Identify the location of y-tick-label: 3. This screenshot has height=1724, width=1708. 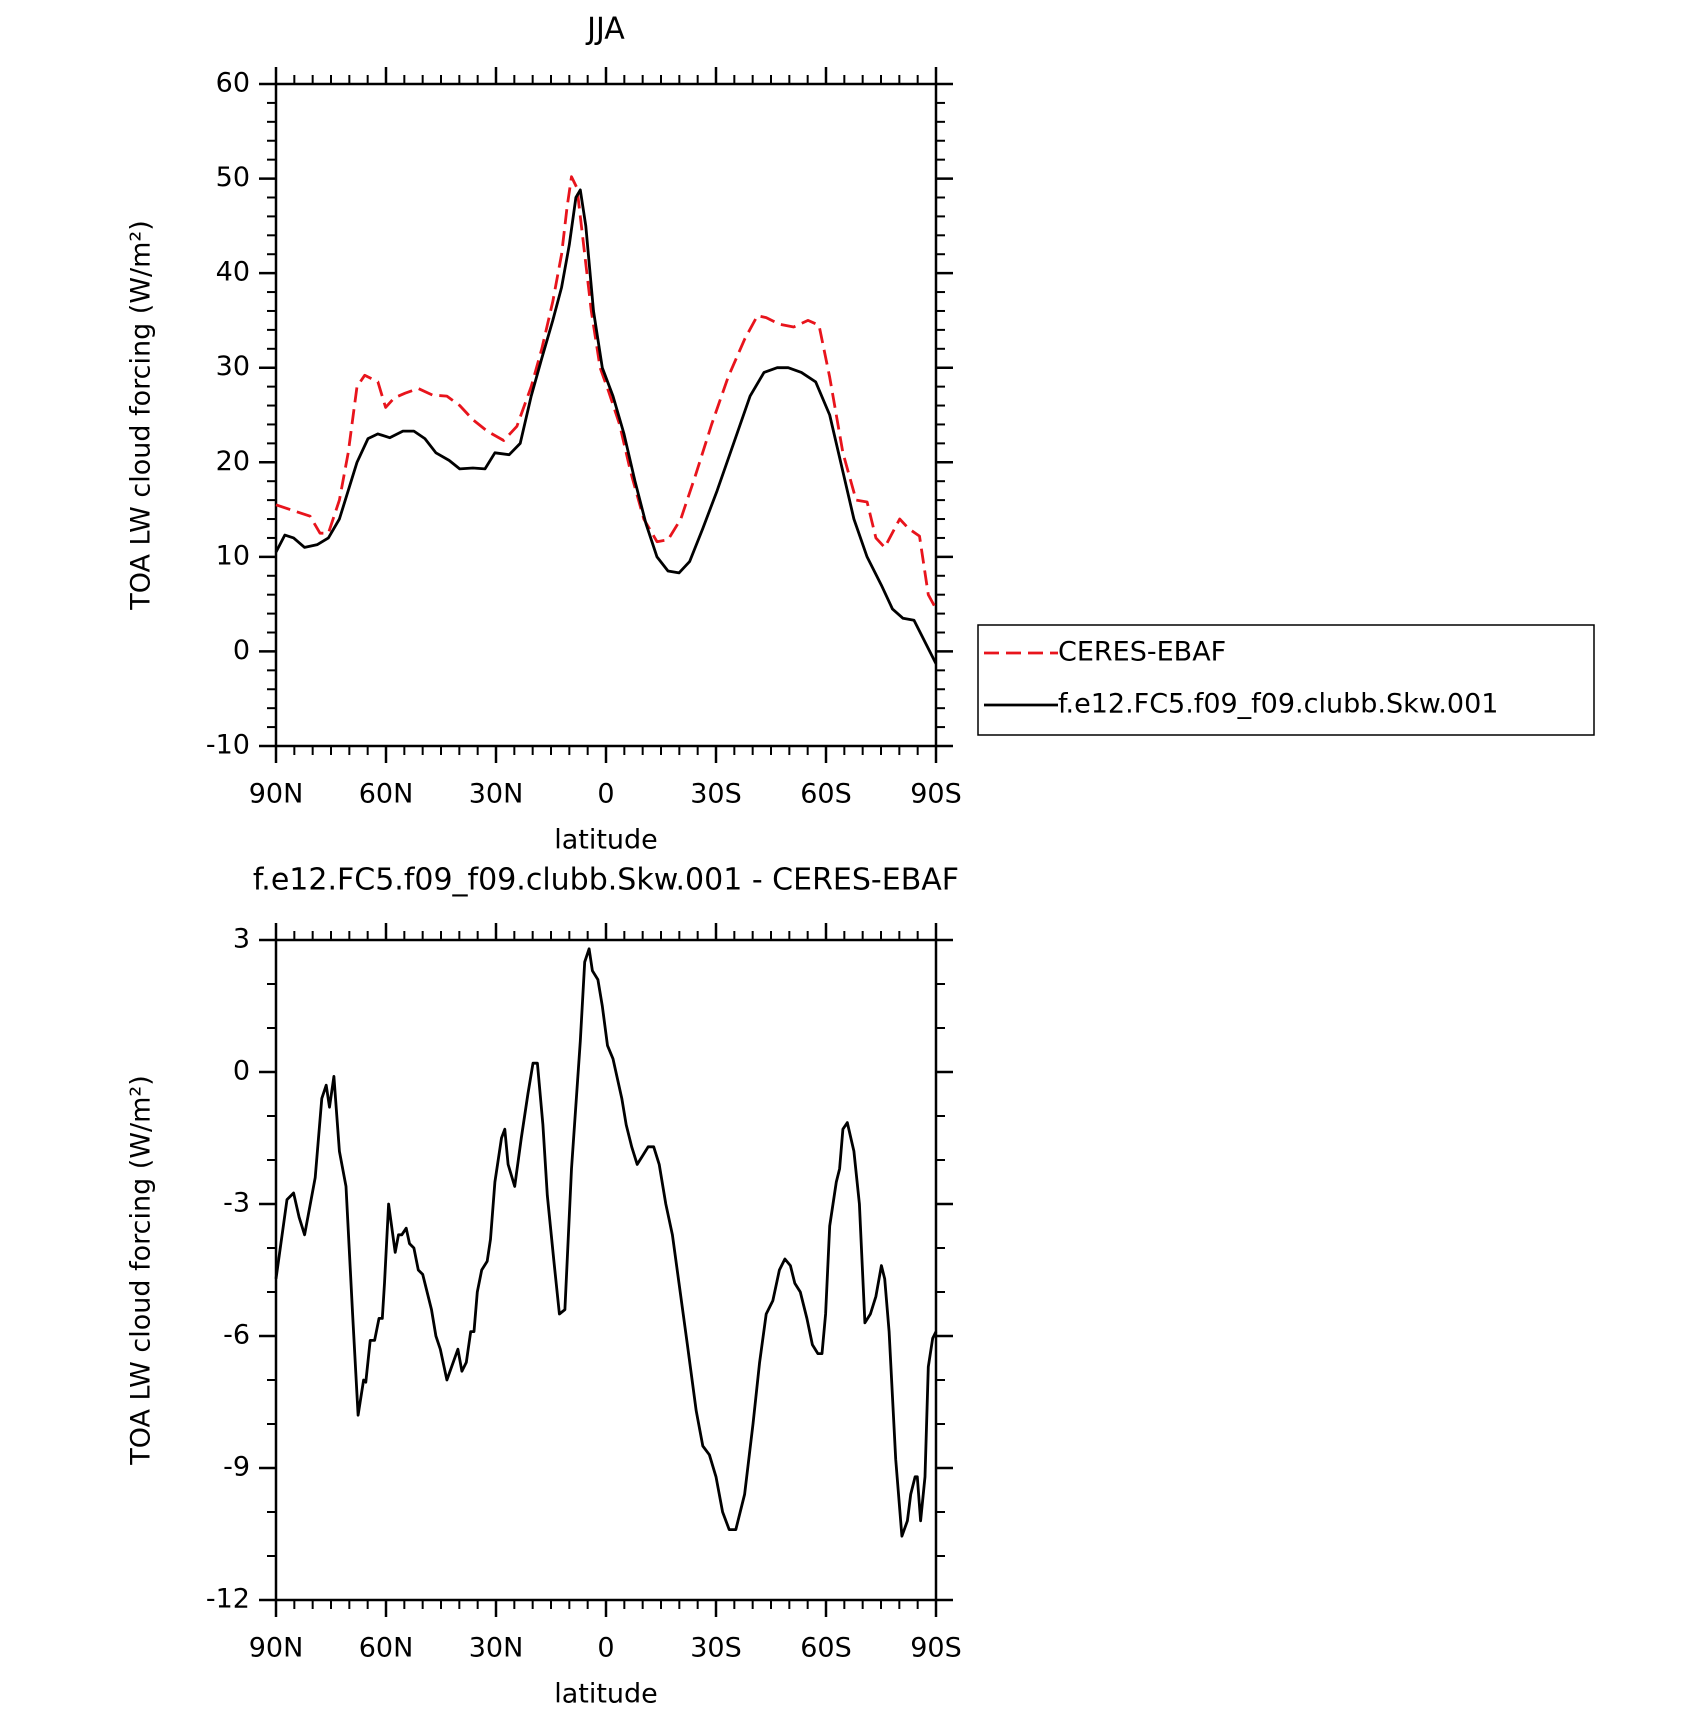
(241, 939).